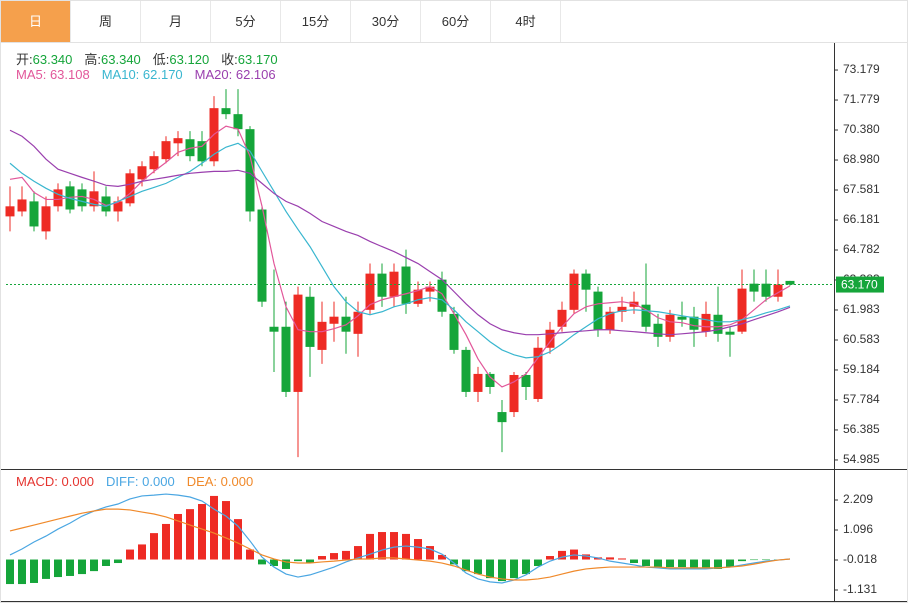 This screenshot has height=603, width=908. Describe the element at coordinates (861, 429) in the screenshot. I see `y-tick-label: 56.385` at that location.